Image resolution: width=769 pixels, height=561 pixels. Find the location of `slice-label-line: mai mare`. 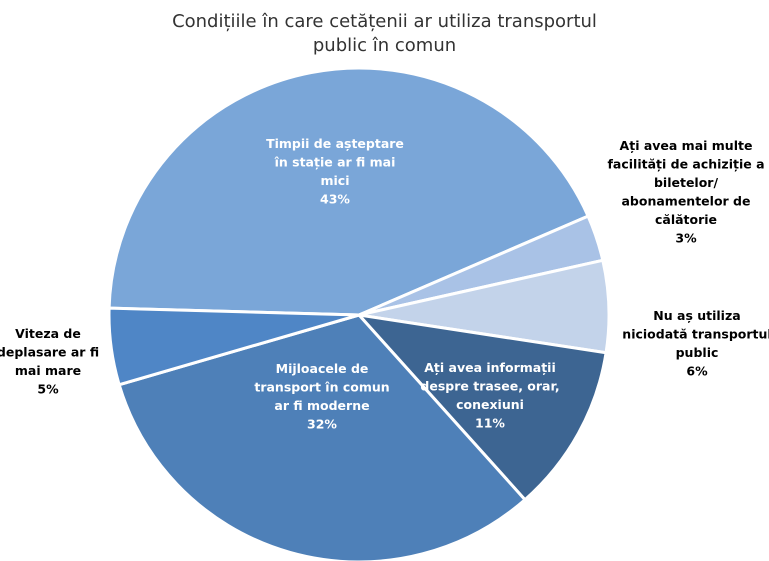

slice-label-line: mai mare is located at coordinates (48, 370).